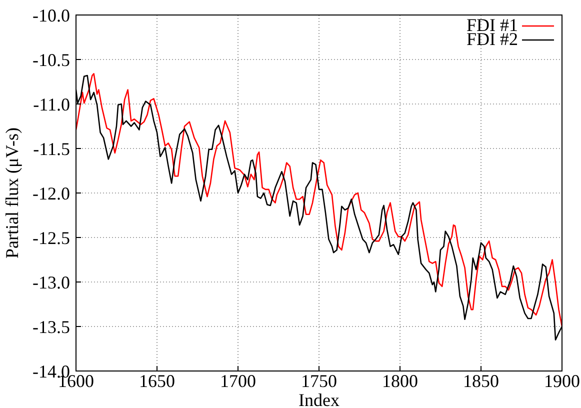  Describe the element at coordinates (51, 238) in the screenshot. I see `y-tick-label: -12.5` at that location.